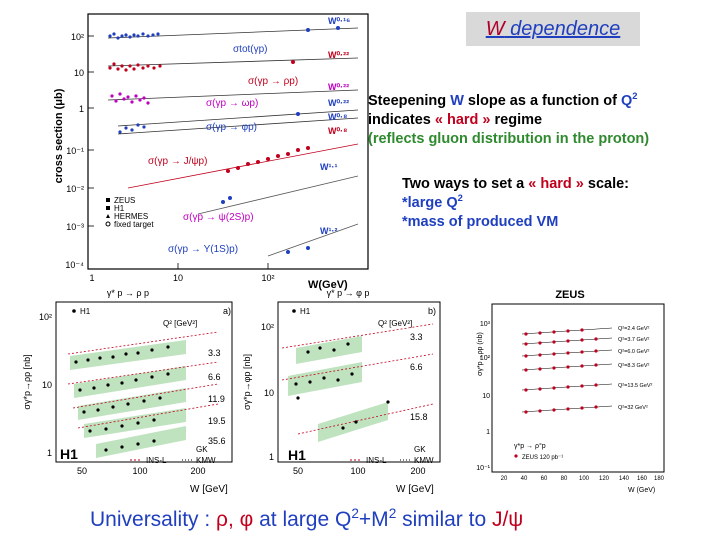 The width and height of the screenshot is (720, 540). Describe the element at coordinates (516, 120) in the screenshot. I see `text1-line2-b: regime` at that location.